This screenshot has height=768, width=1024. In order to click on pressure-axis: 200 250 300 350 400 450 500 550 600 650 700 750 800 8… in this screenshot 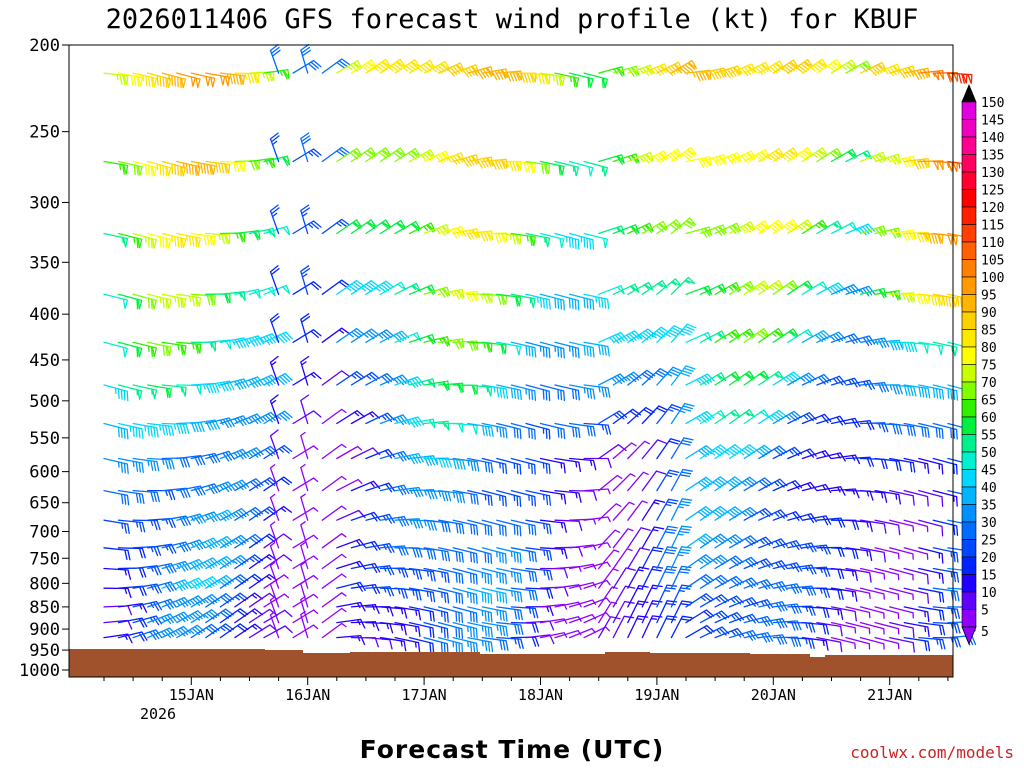, I will do `click(44, 358)`.